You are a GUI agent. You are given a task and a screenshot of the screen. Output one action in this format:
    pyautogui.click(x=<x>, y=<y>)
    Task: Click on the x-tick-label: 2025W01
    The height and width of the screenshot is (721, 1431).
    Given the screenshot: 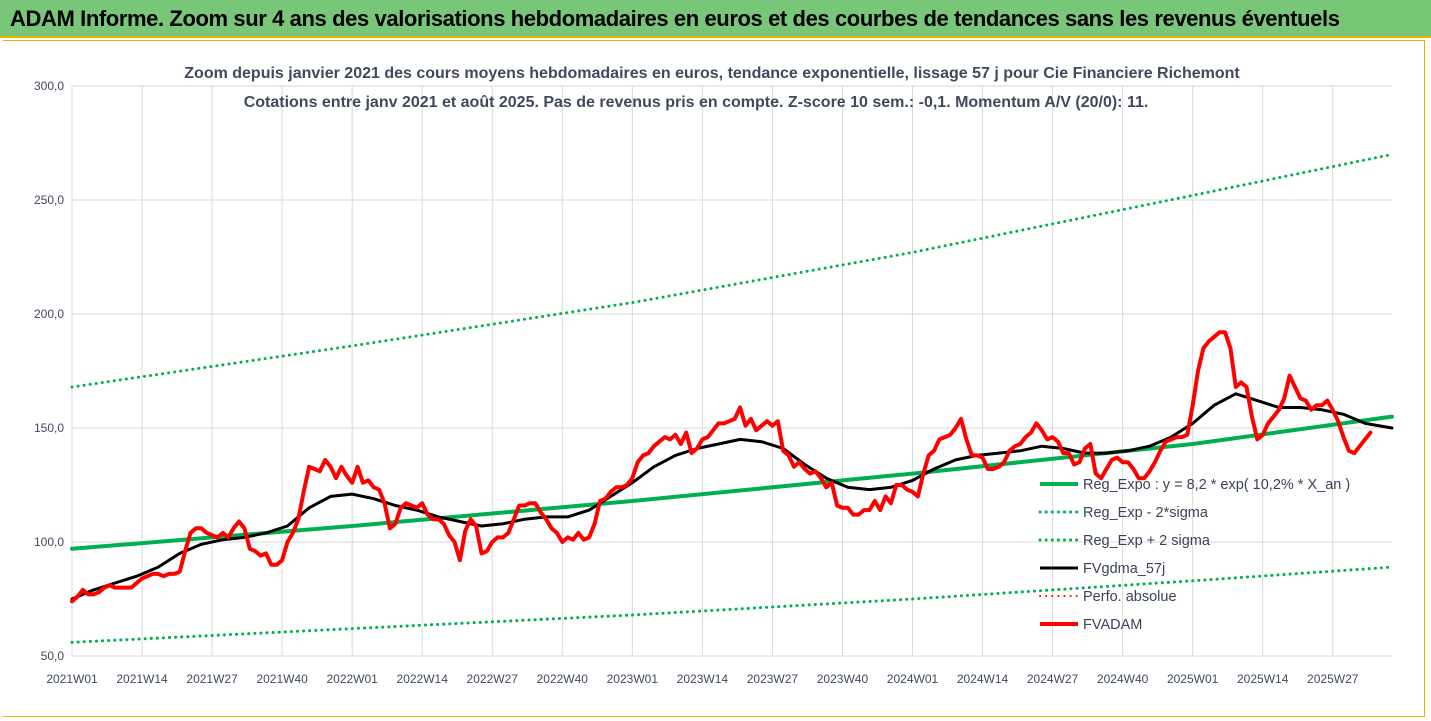 What is the action you would take?
    pyautogui.click(x=1193, y=679)
    